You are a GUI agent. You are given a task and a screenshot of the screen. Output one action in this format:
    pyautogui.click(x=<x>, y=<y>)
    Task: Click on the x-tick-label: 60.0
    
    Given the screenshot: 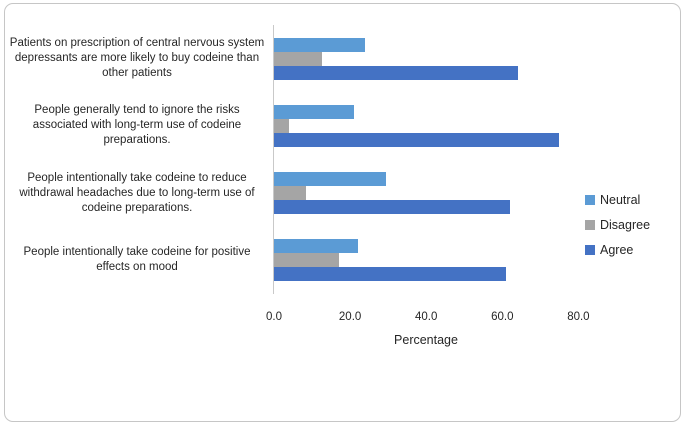 What is the action you would take?
    pyautogui.click(x=502, y=317)
    